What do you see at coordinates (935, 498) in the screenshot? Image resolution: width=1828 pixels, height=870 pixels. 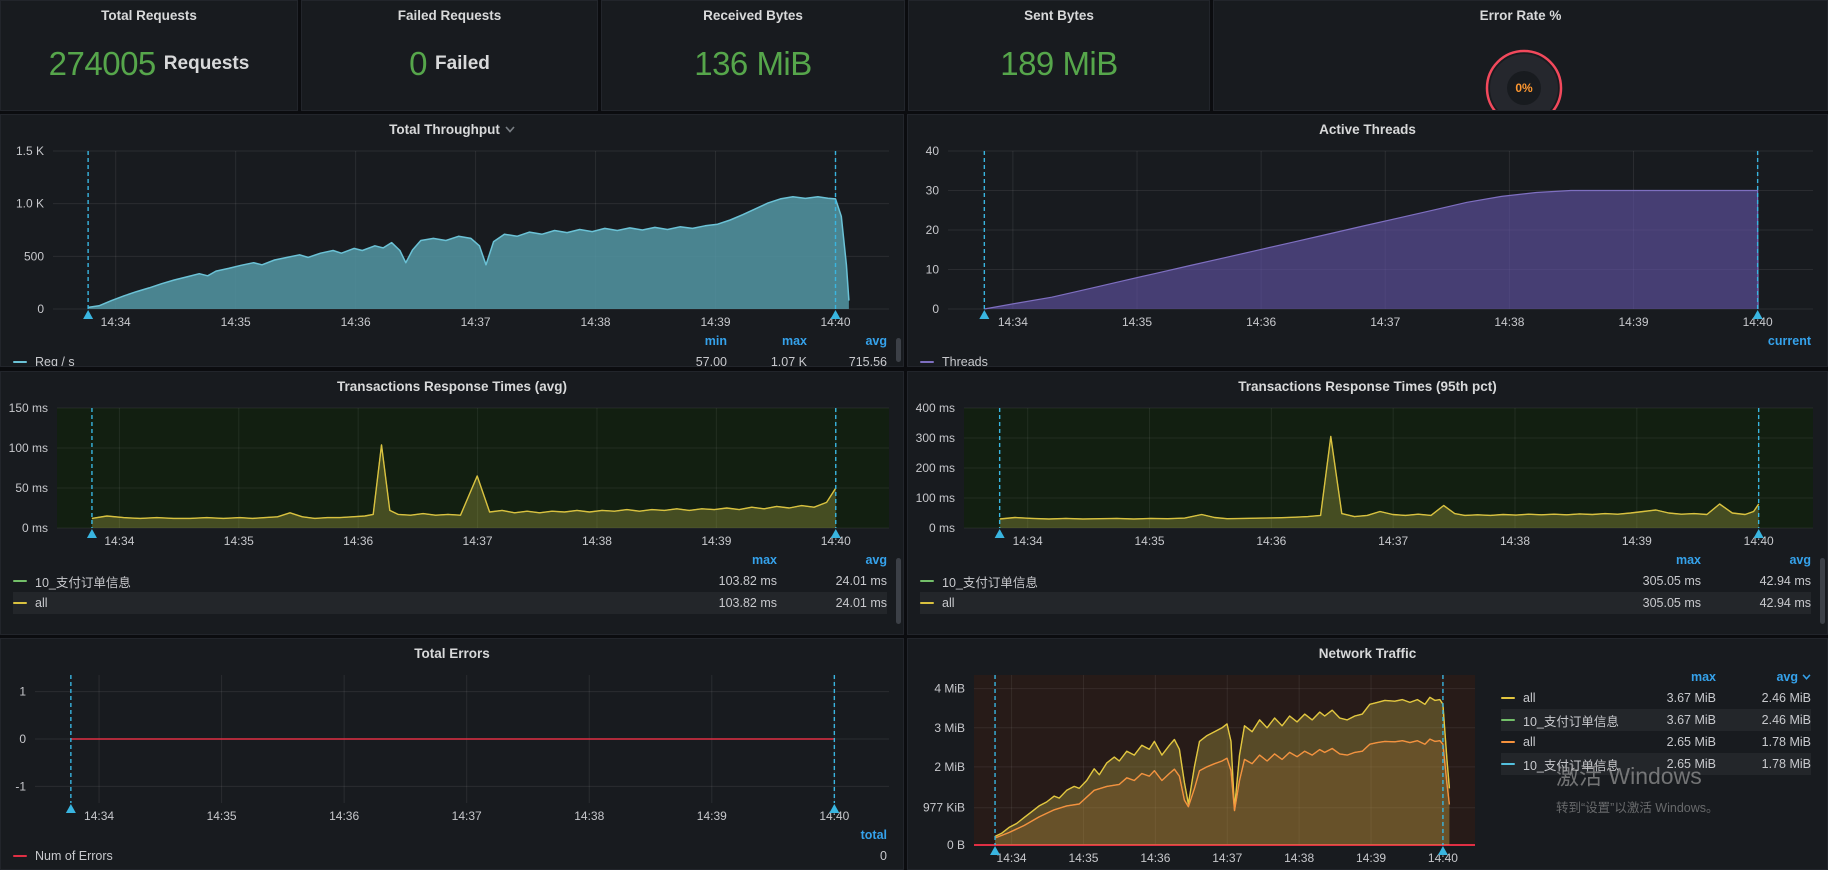 I see `svg-text: 100 ms` at bounding box center [935, 498].